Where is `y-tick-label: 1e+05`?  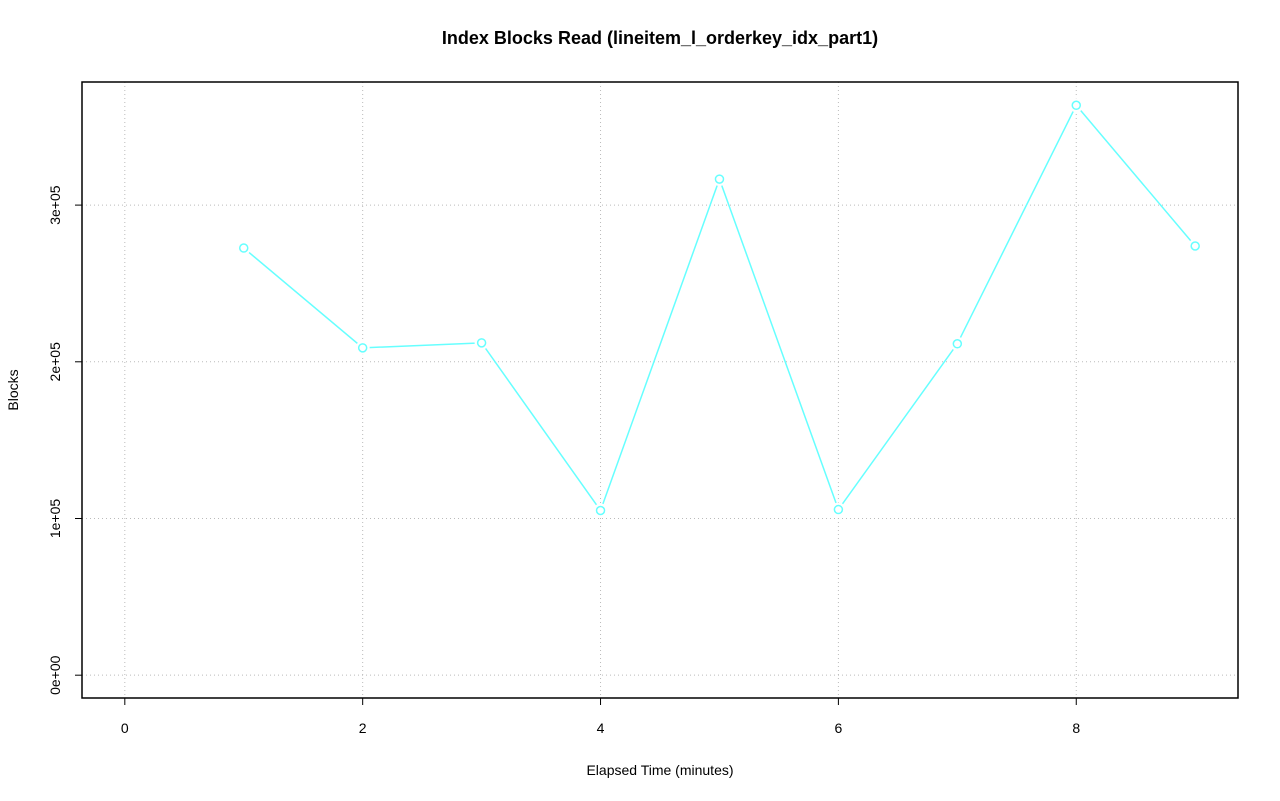
y-tick-label: 1e+05 is located at coordinates (55, 519).